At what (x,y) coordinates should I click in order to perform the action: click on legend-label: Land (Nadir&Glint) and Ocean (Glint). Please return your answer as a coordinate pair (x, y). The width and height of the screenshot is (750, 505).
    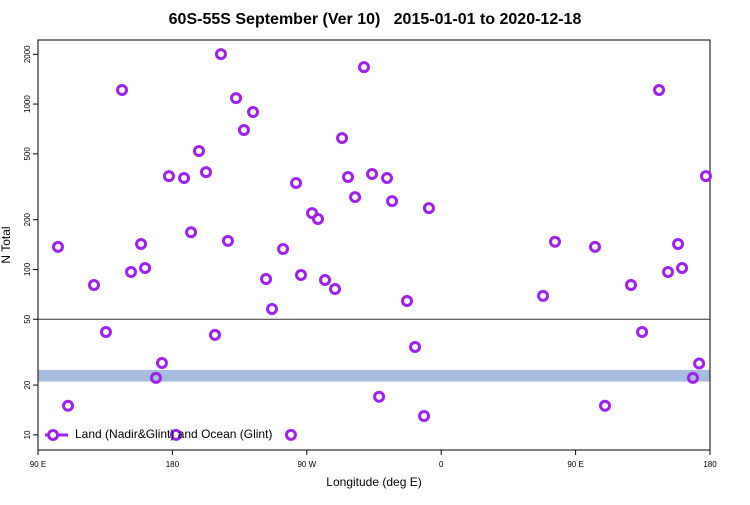
    Looking at the image, I should click on (173, 434).